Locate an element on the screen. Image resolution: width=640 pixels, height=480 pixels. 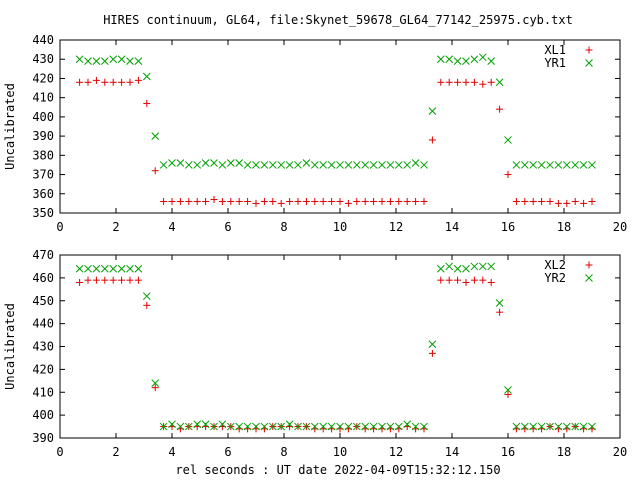
y-tick-label: 470 is located at coordinates (43, 255).